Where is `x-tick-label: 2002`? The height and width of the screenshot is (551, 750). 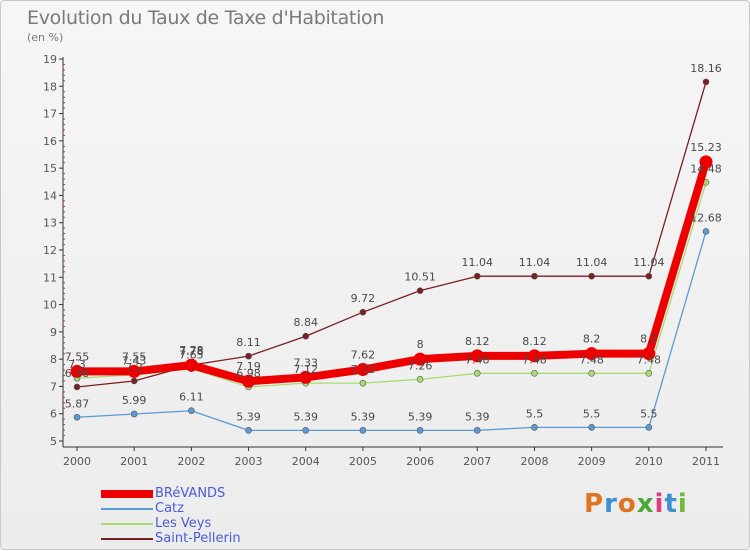
x-tick-label: 2002 is located at coordinates (191, 461).